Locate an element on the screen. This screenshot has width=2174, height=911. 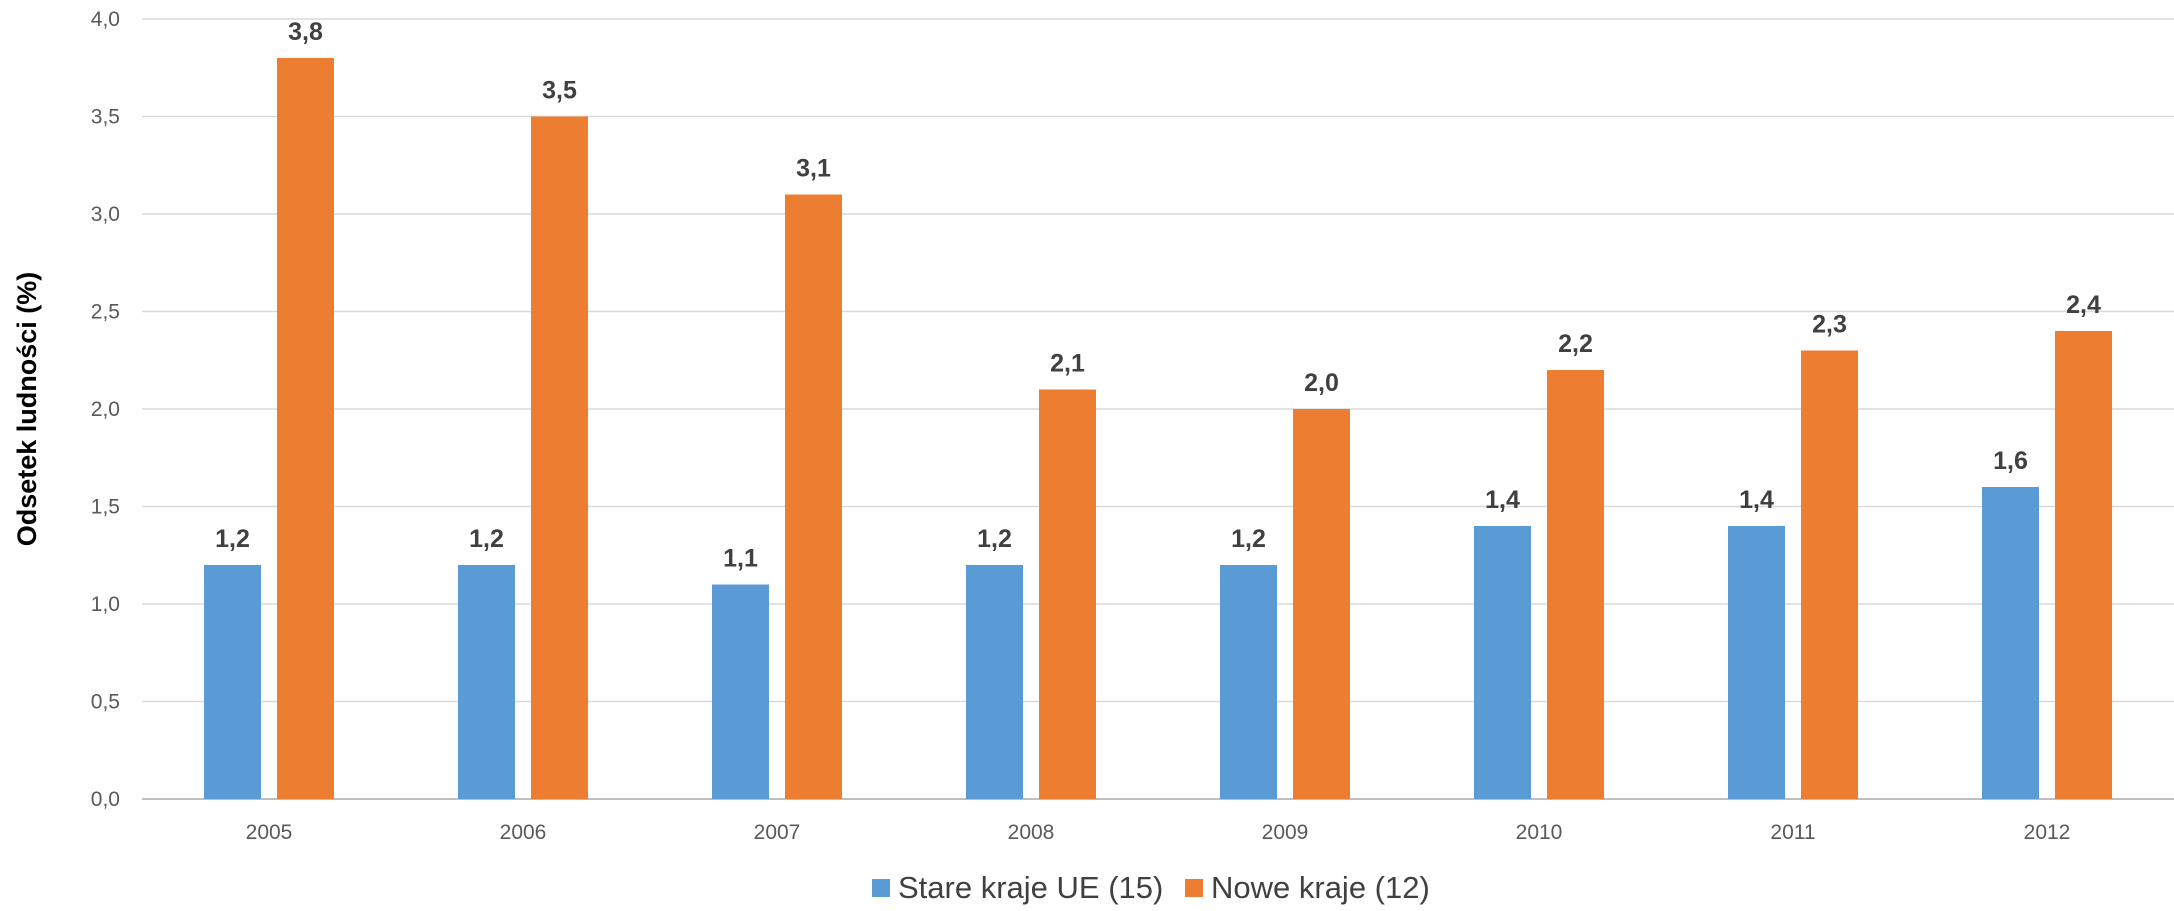
bar-nowe-kraje-2007 is located at coordinates (813, 496).